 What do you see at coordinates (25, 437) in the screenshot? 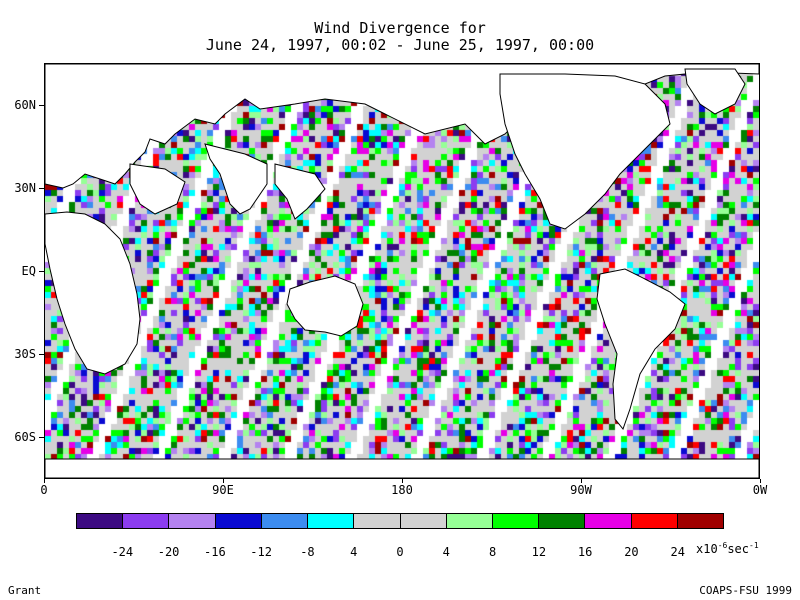
I see `latitude-label: 60S` at bounding box center [25, 437].